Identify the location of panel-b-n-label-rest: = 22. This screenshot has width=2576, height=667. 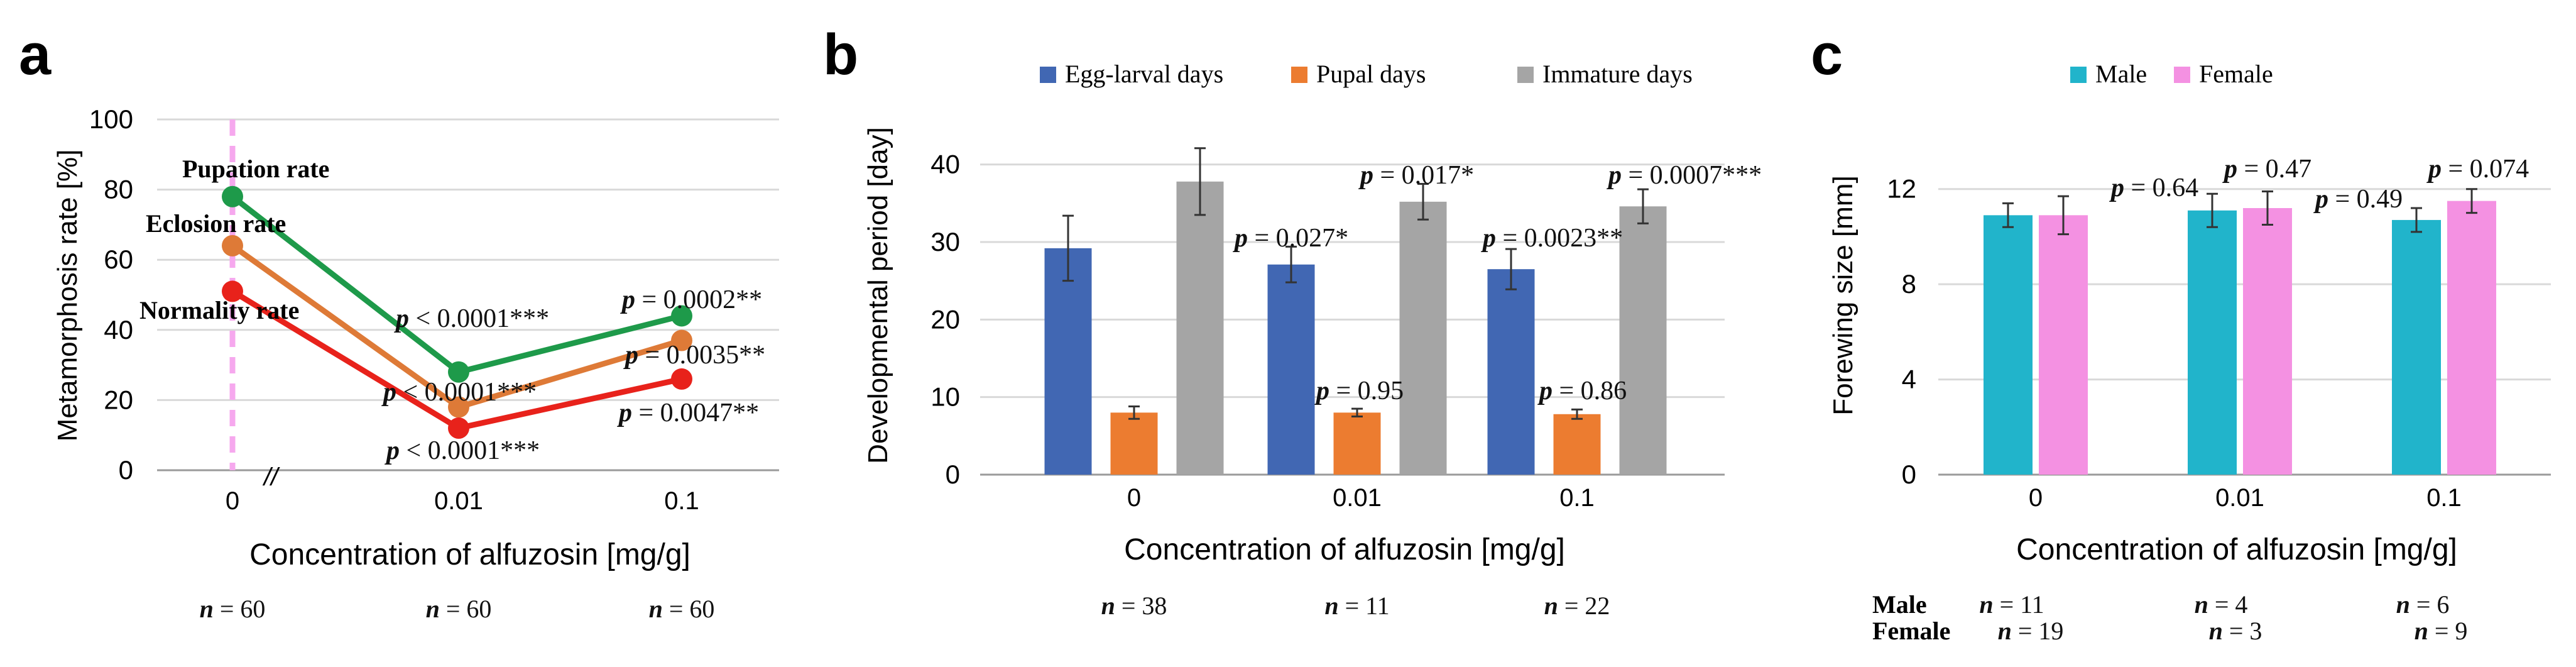
(1584, 606).